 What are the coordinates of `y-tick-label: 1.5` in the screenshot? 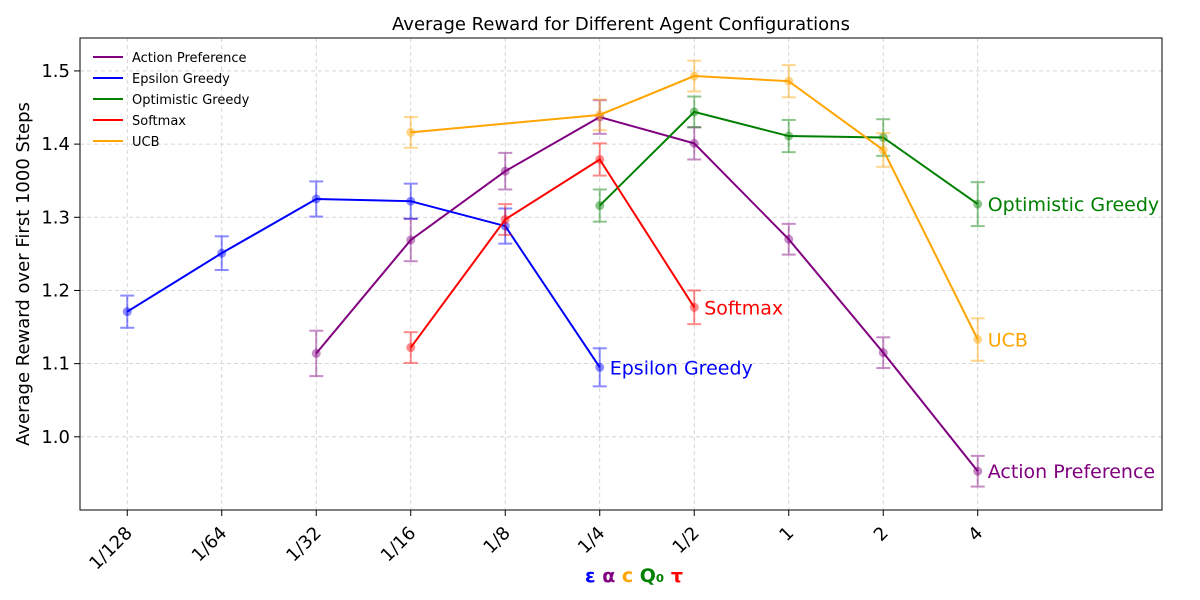 It's located at (55, 71).